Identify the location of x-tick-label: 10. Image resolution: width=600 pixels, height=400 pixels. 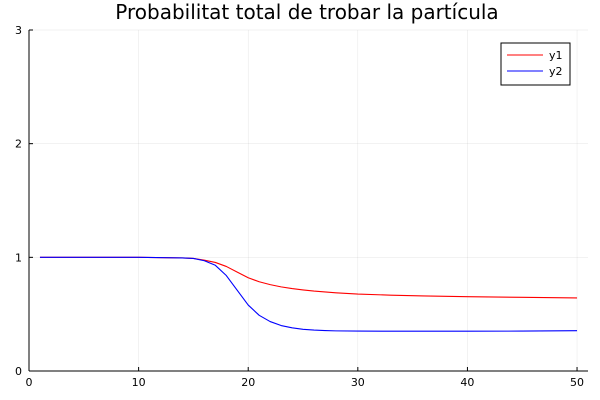
(139, 382).